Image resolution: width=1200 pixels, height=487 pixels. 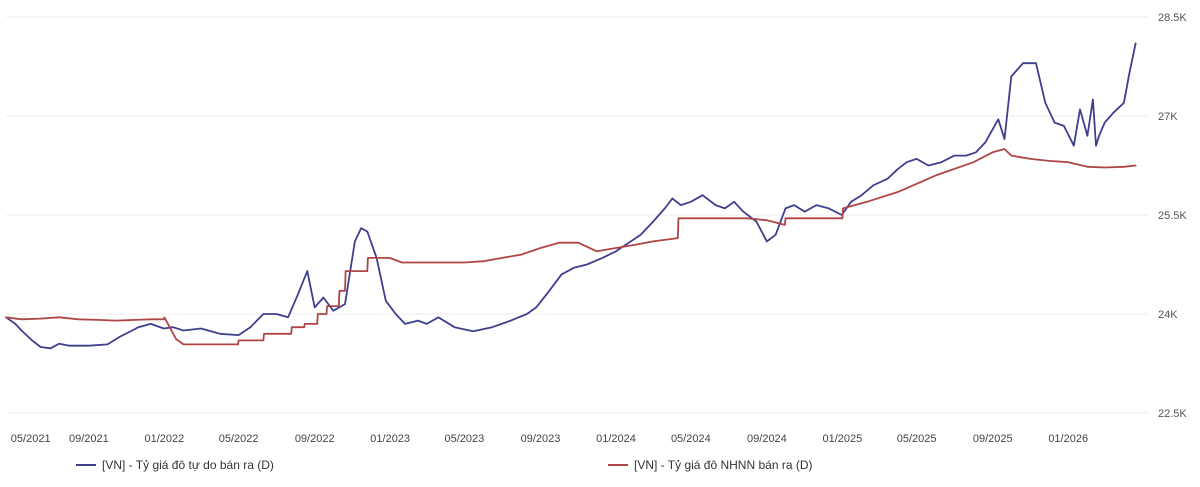 What do you see at coordinates (315, 439) in the screenshot?
I see `x-tick-label: 09/2022` at bounding box center [315, 439].